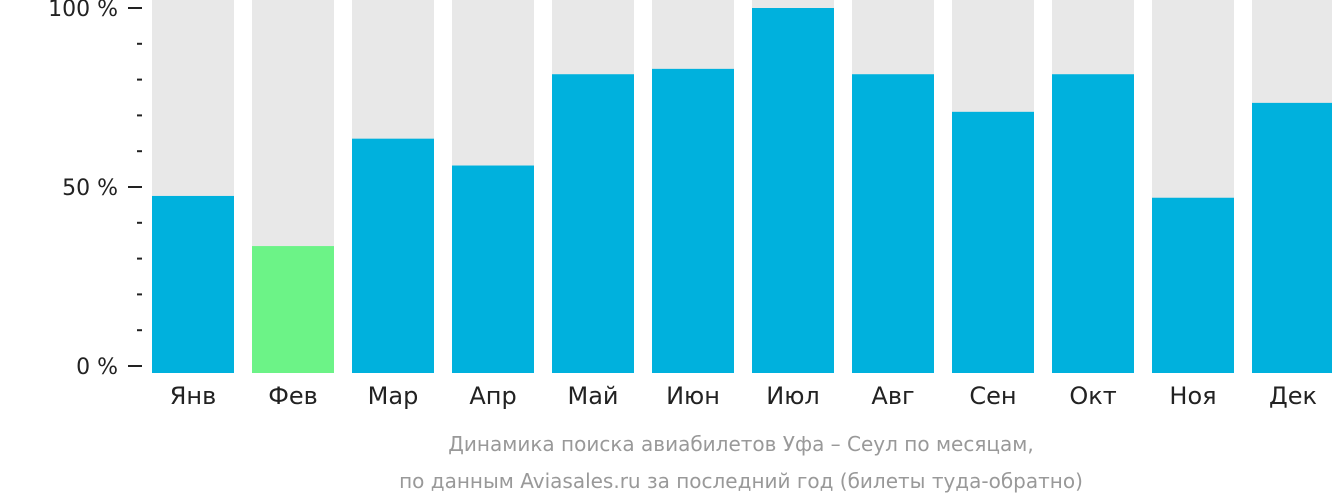  I want to click on bar-Янв, so click(193, 284).